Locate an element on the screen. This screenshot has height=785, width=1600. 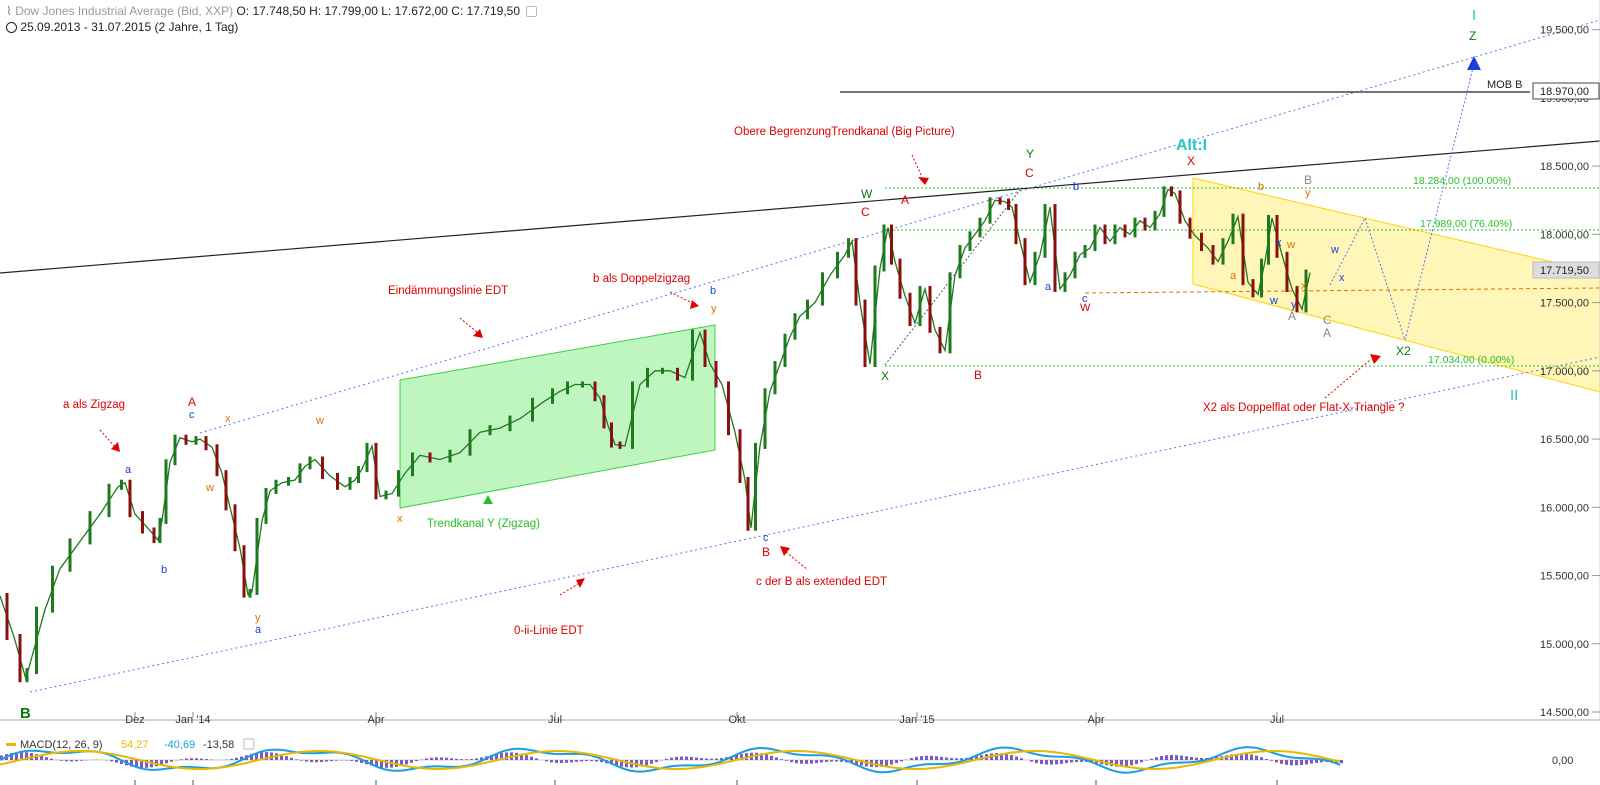
settings-icon is located at coordinates (532, 12).